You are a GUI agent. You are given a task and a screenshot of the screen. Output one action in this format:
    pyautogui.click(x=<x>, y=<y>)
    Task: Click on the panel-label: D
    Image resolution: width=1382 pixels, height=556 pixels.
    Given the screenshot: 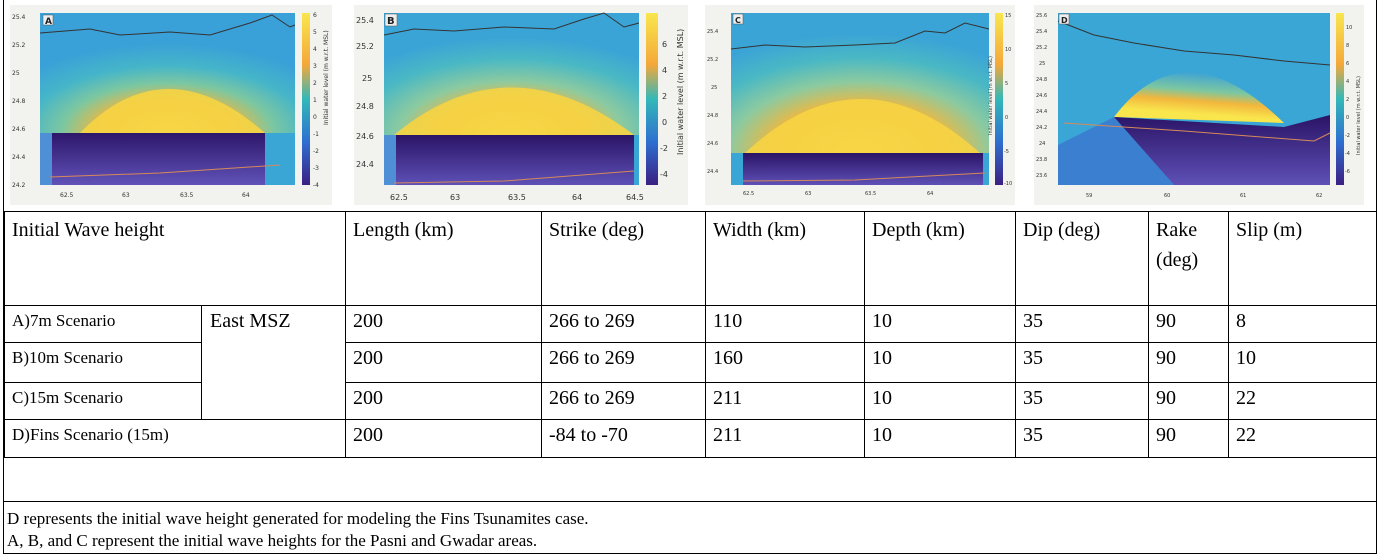 What is the action you would take?
    pyautogui.click(x=1064, y=20)
    